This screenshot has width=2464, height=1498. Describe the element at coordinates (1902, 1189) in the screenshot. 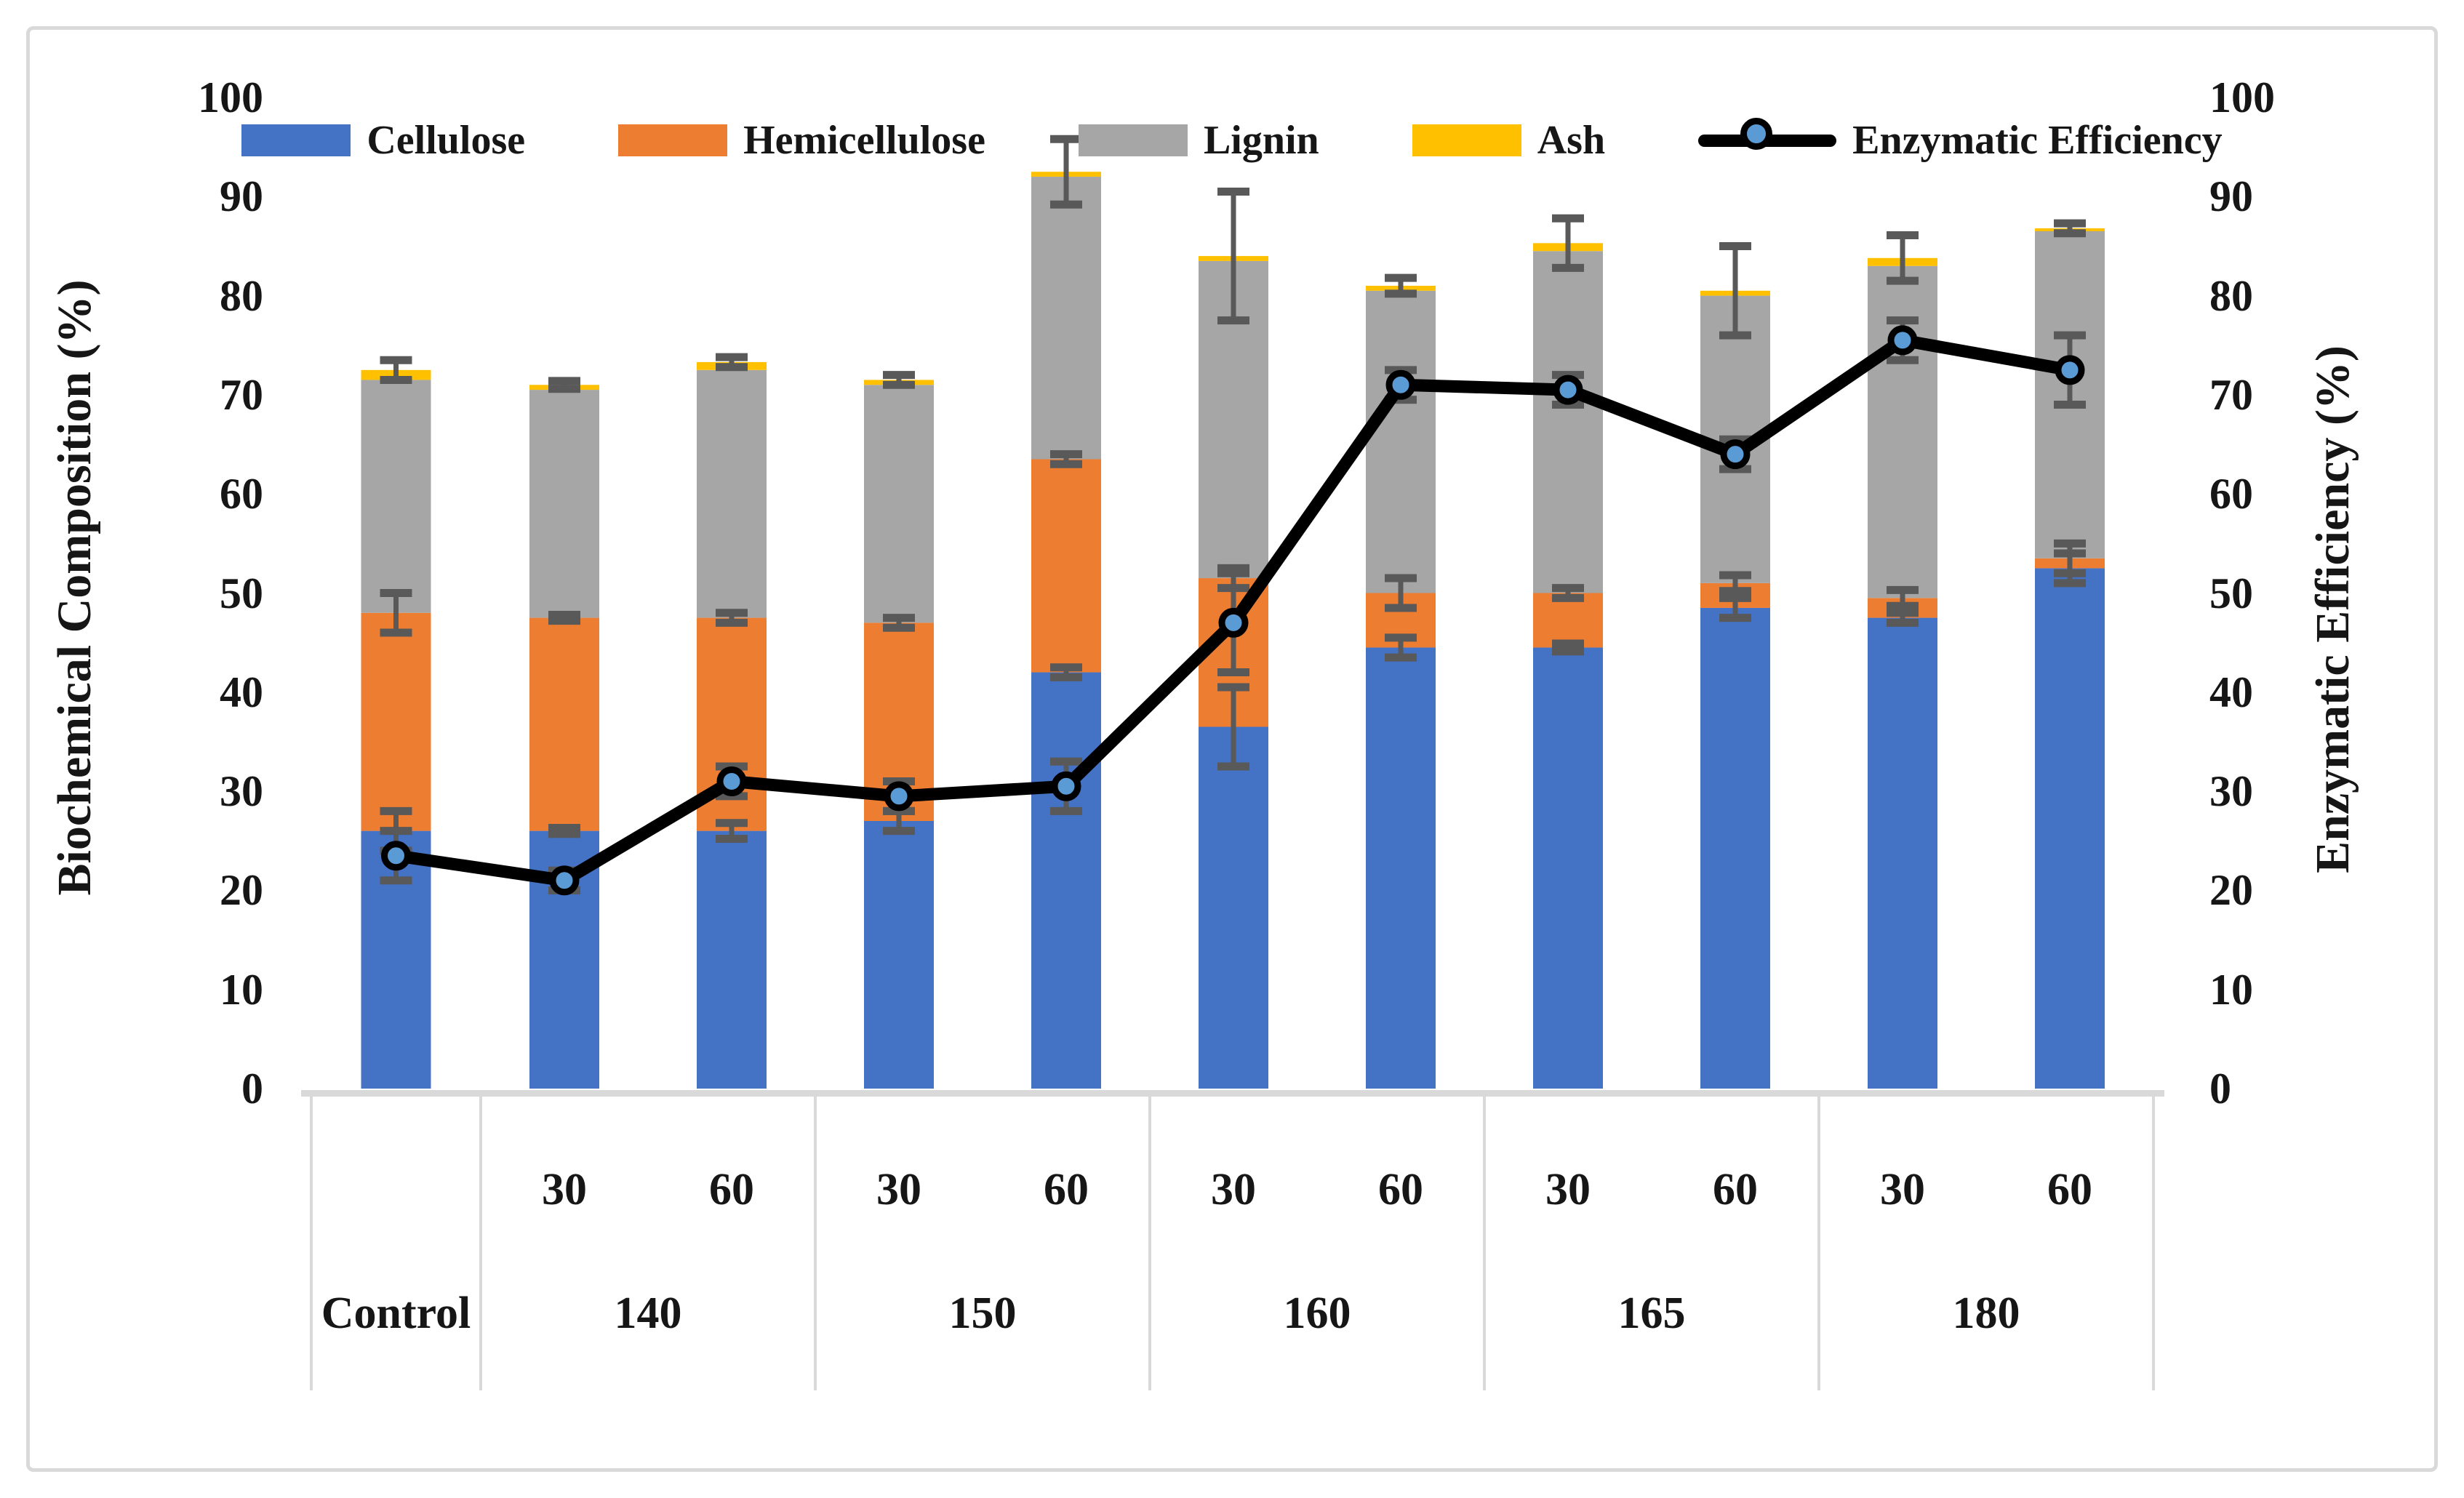

I see `time-label-9: 30` at that location.